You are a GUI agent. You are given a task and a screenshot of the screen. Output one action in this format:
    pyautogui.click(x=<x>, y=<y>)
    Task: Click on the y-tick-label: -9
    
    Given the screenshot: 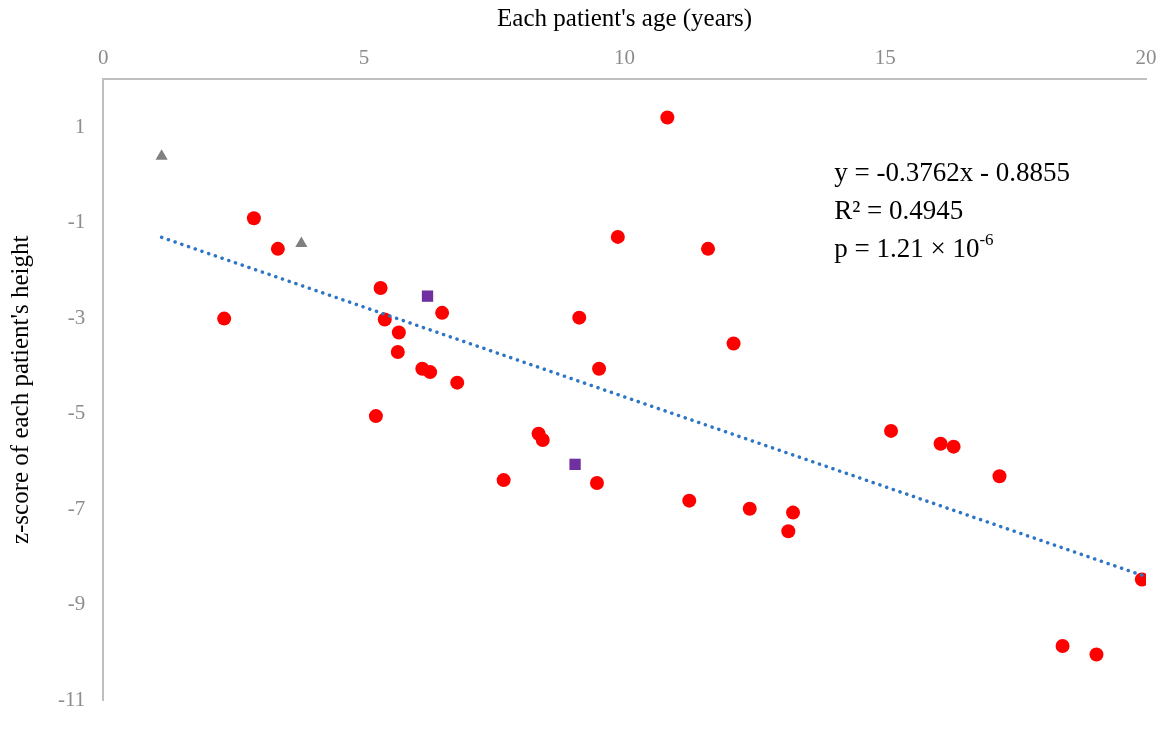 What is the action you would take?
    pyautogui.click(x=76, y=603)
    